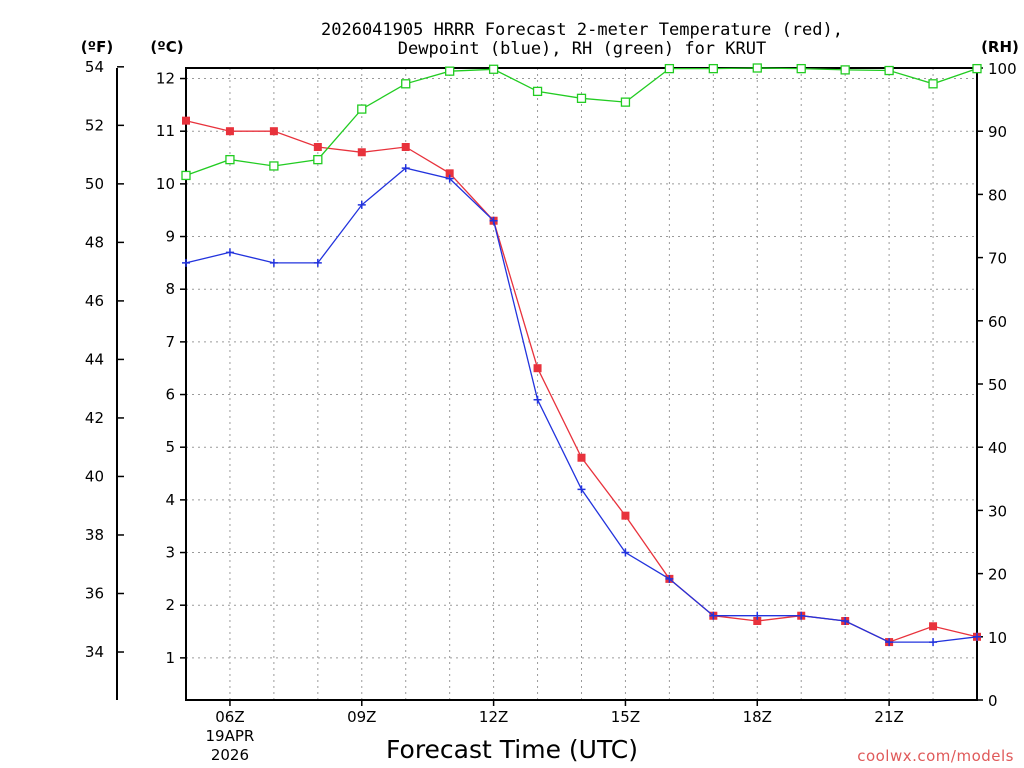 This screenshot has width=1024, height=768. Describe the element at coordinates (997, 511) in the screenshot. I see `rh-tick-label: 30` at that location.